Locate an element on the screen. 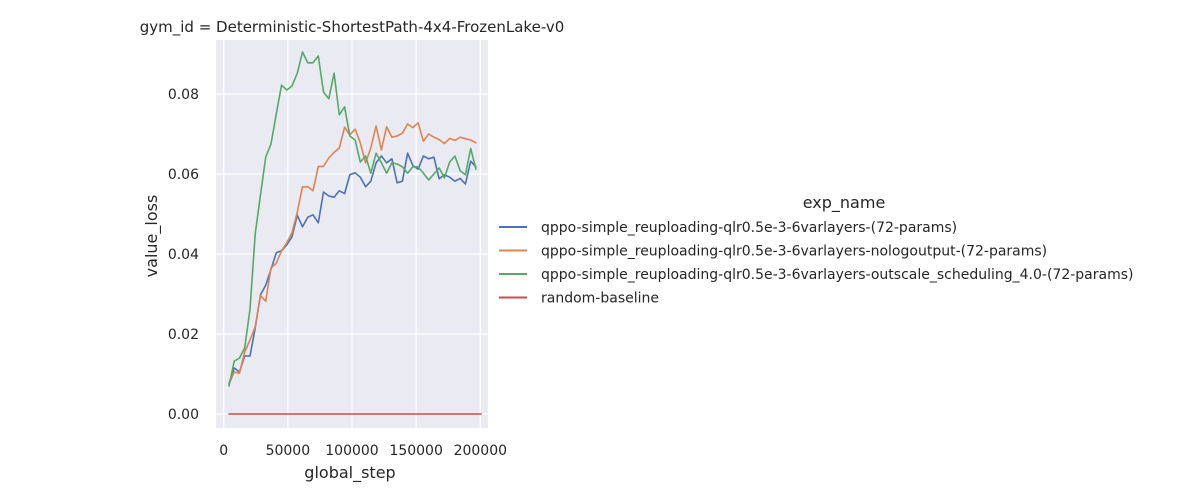 The image size is (1202, 504). y-tick-label: 0.00 is located at coordinates (183, 415).